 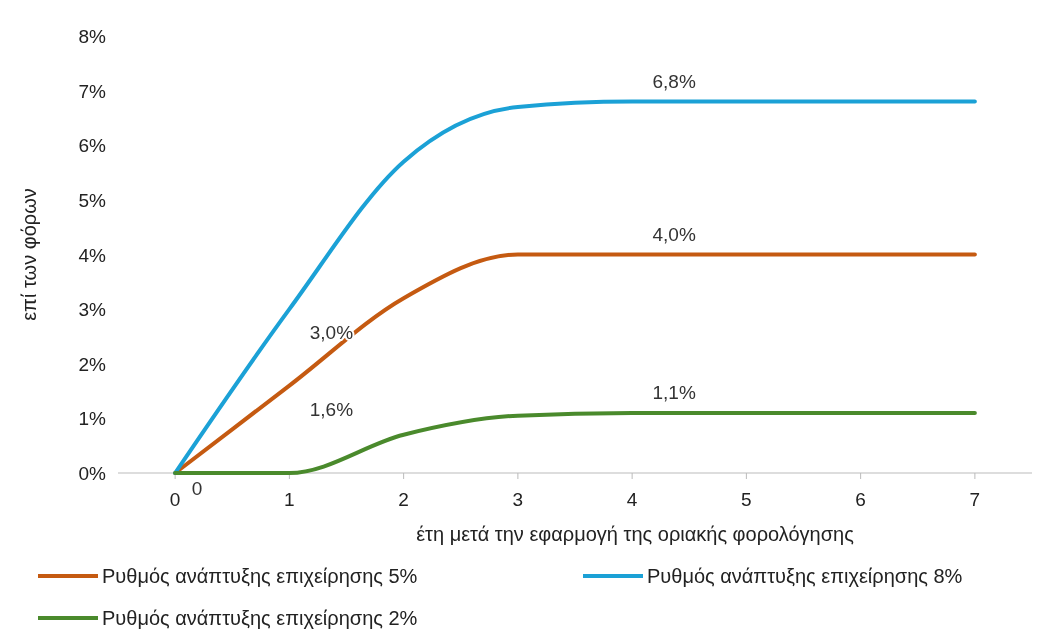 What do you see at coordinates (29, 254) in the screenshot?
I see `y-axis-title: επί των φόρων` at bounding box center [29, 254].